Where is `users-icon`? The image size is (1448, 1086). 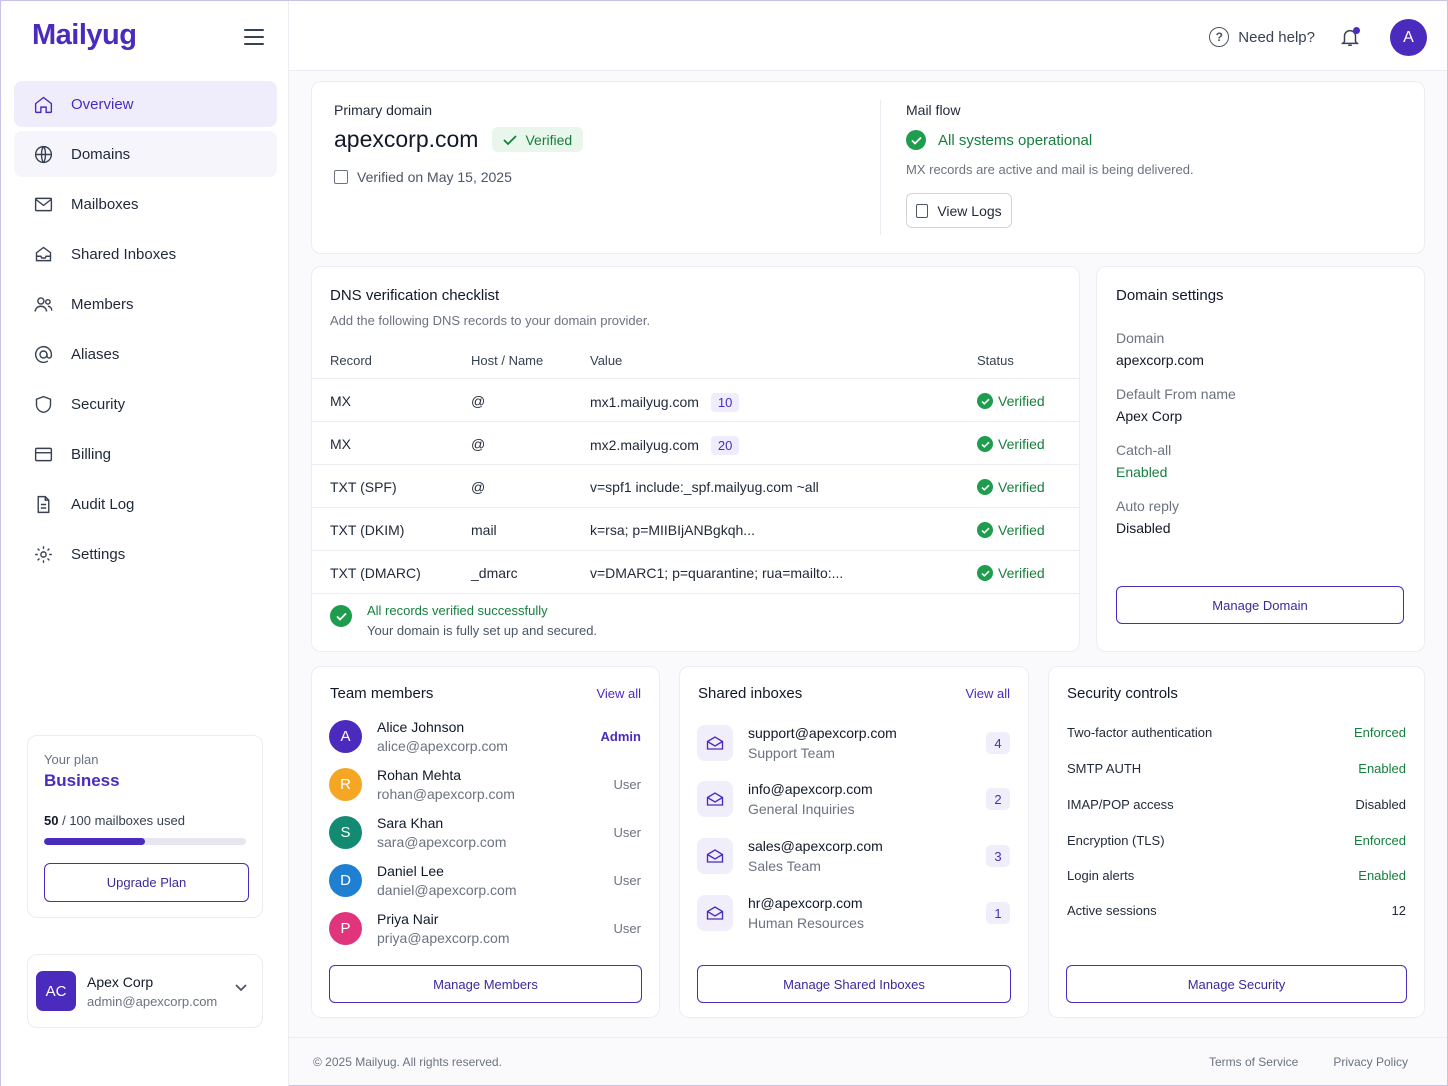
users-icon is located at coordinates (43, 304).